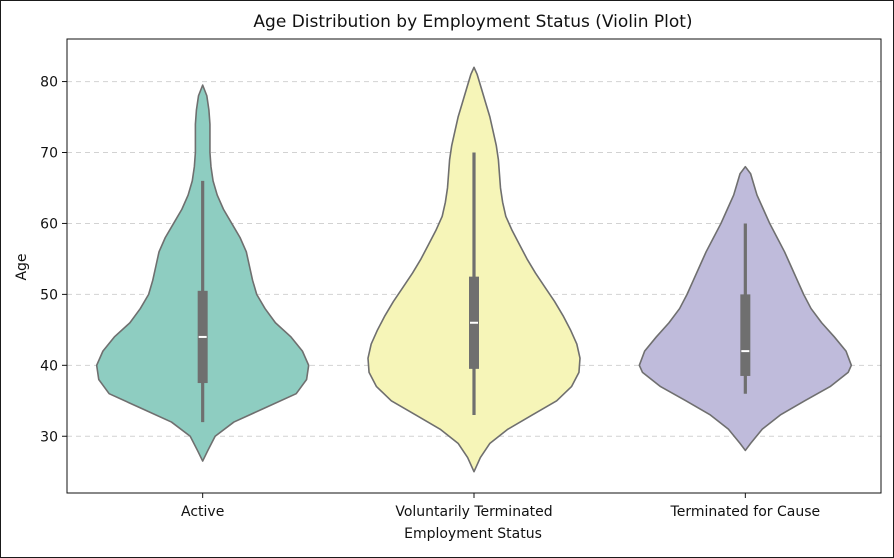 This screenshot has height=558, width=894. I want to click on y-tick-label: 30, so click(49, 437).